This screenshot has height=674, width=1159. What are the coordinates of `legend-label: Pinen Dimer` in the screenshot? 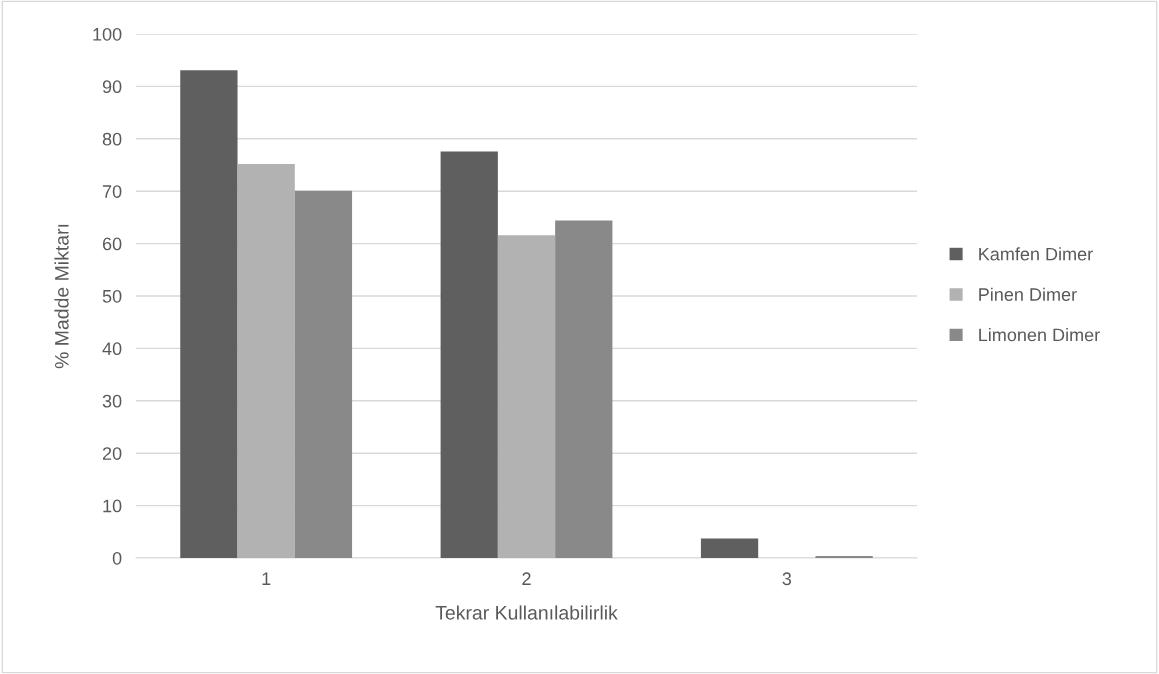 It's located at (1028, 294).